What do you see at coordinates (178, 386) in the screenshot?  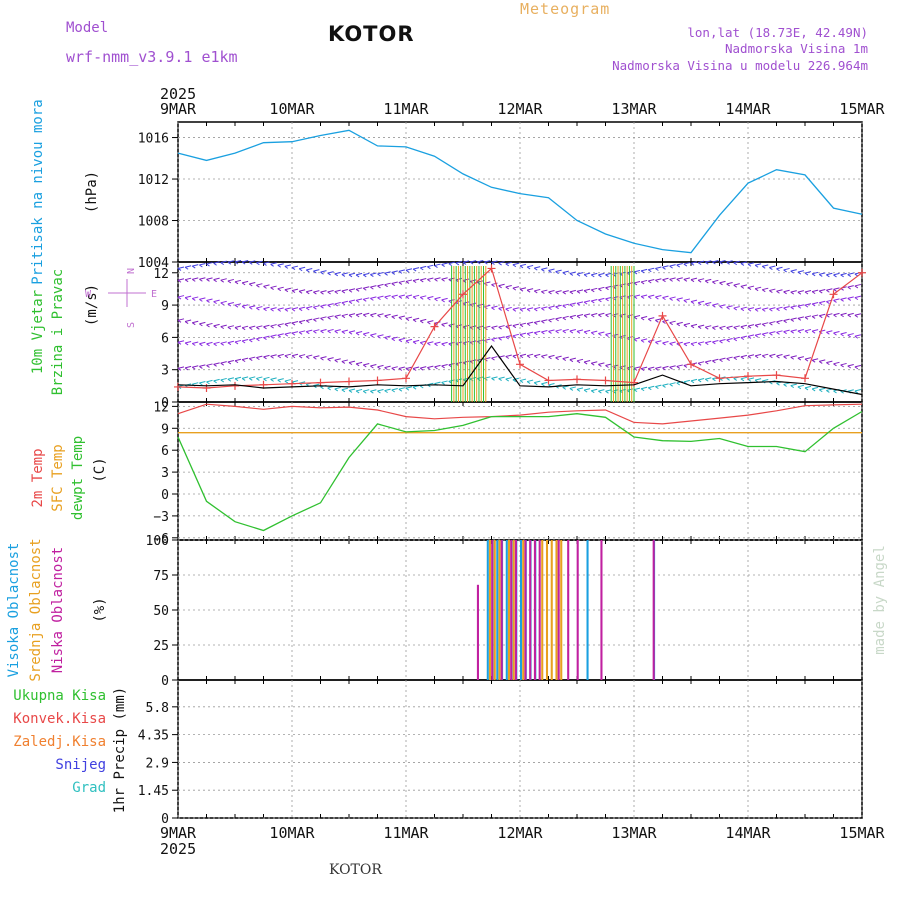 I see `gust-marker` at bounding box center [178, 386].